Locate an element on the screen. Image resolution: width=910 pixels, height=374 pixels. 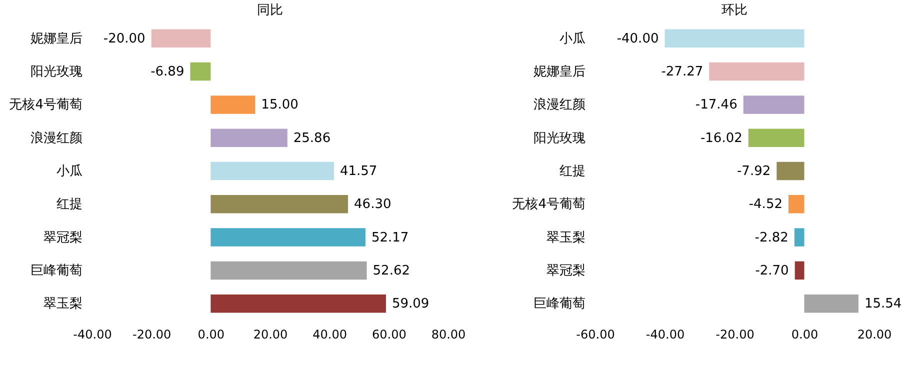
x-tick-label: 60.00 is located at coordinates (389, 335).